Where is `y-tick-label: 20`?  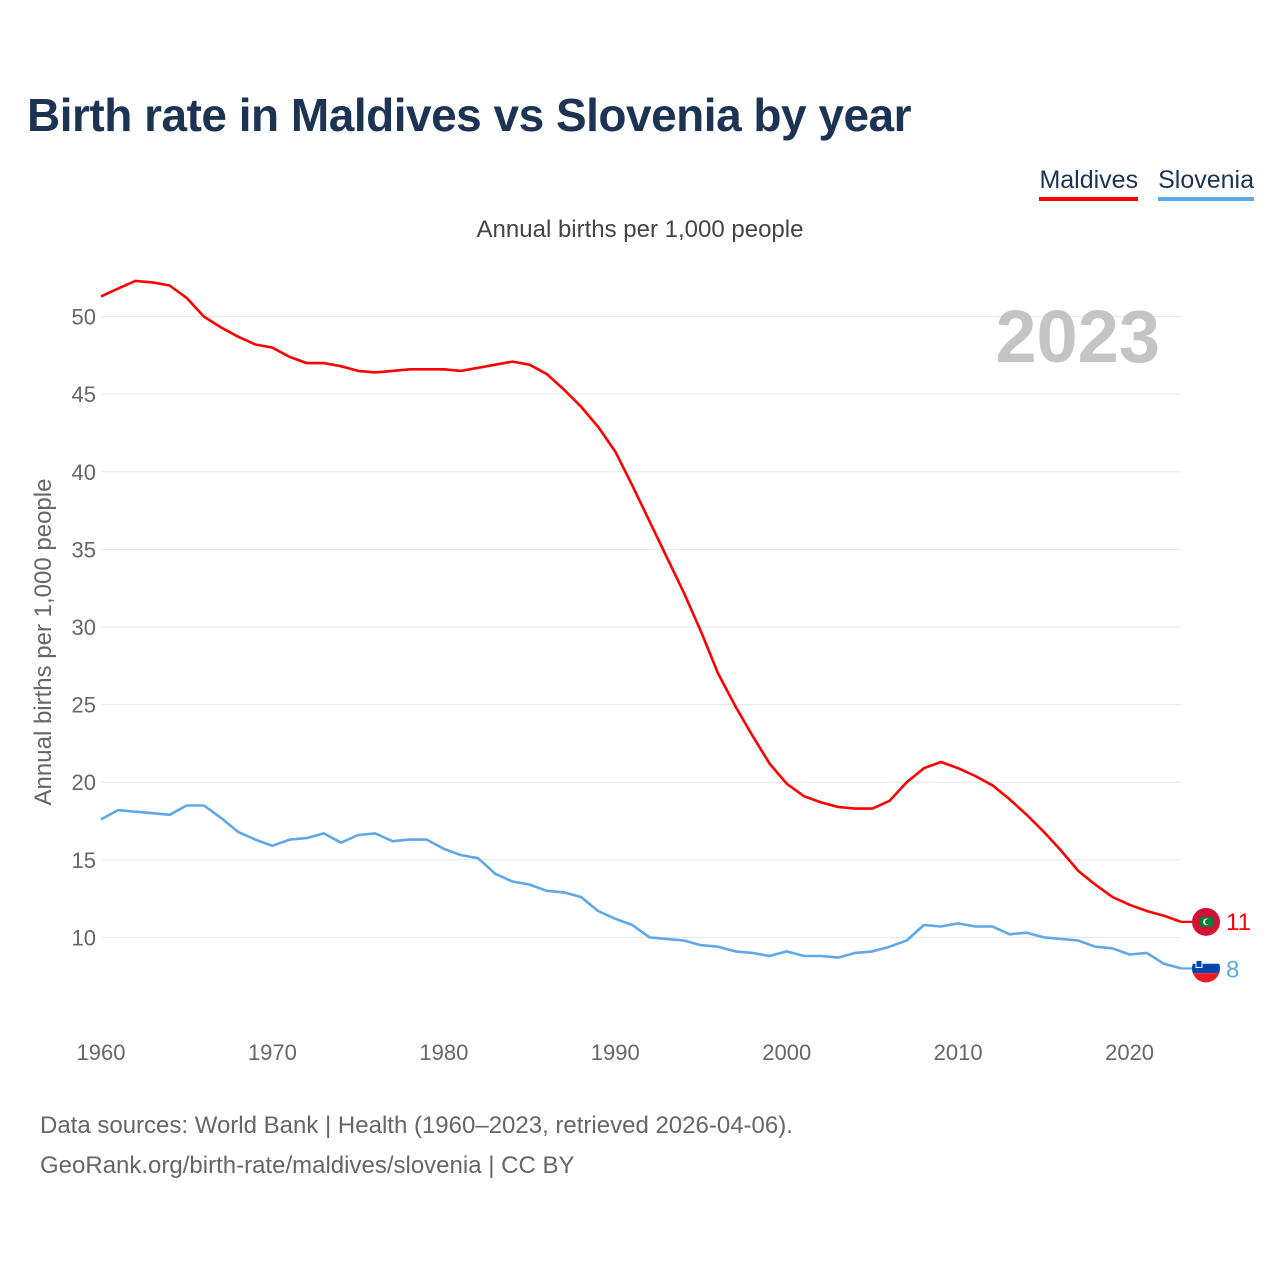
y-tick-label: 20 is located at coordinates (84, 782).